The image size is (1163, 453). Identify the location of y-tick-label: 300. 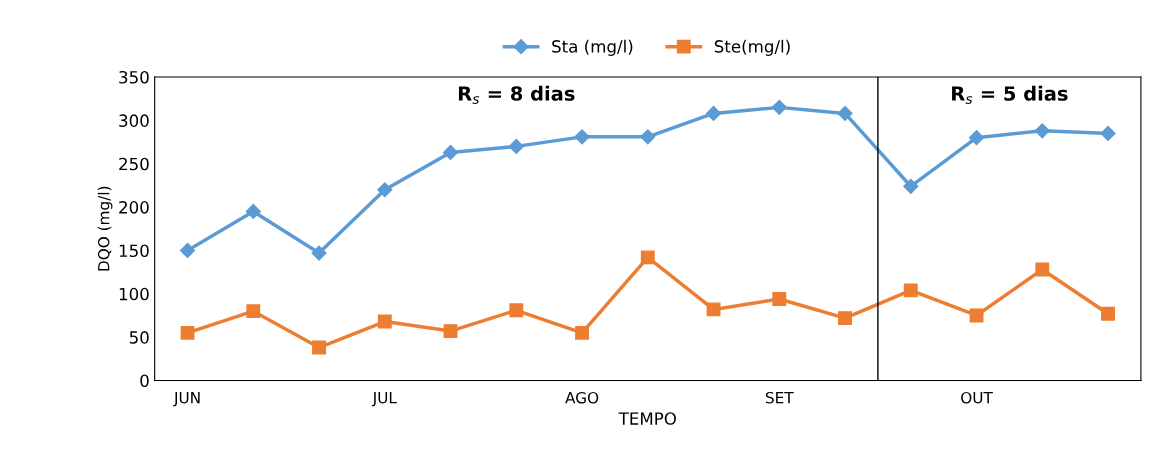
(134, 120).